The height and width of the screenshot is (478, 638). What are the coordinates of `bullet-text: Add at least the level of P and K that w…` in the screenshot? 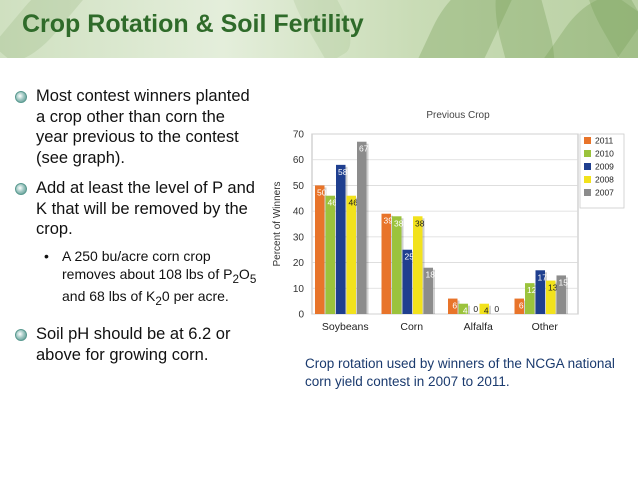 It's located at (145, 208).